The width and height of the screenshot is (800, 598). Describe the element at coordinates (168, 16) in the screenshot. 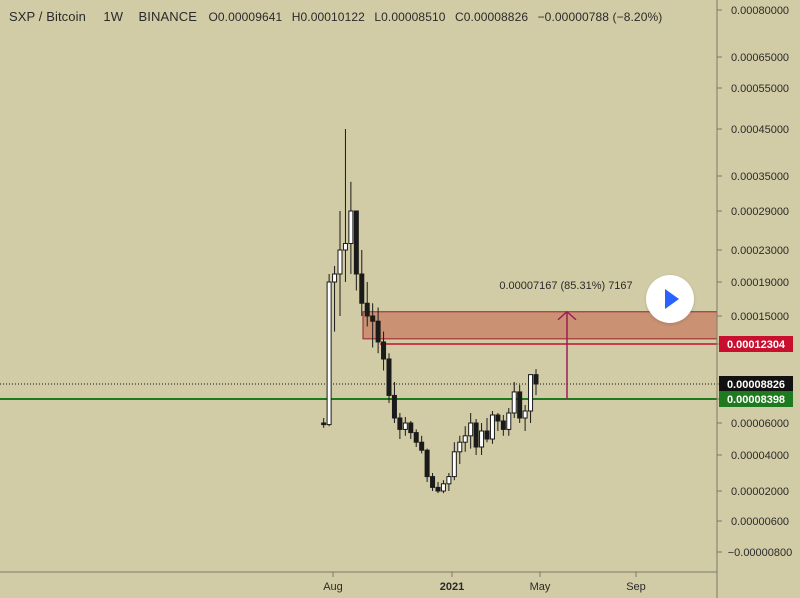

I see `exchange-label: BINANCE` at that location.